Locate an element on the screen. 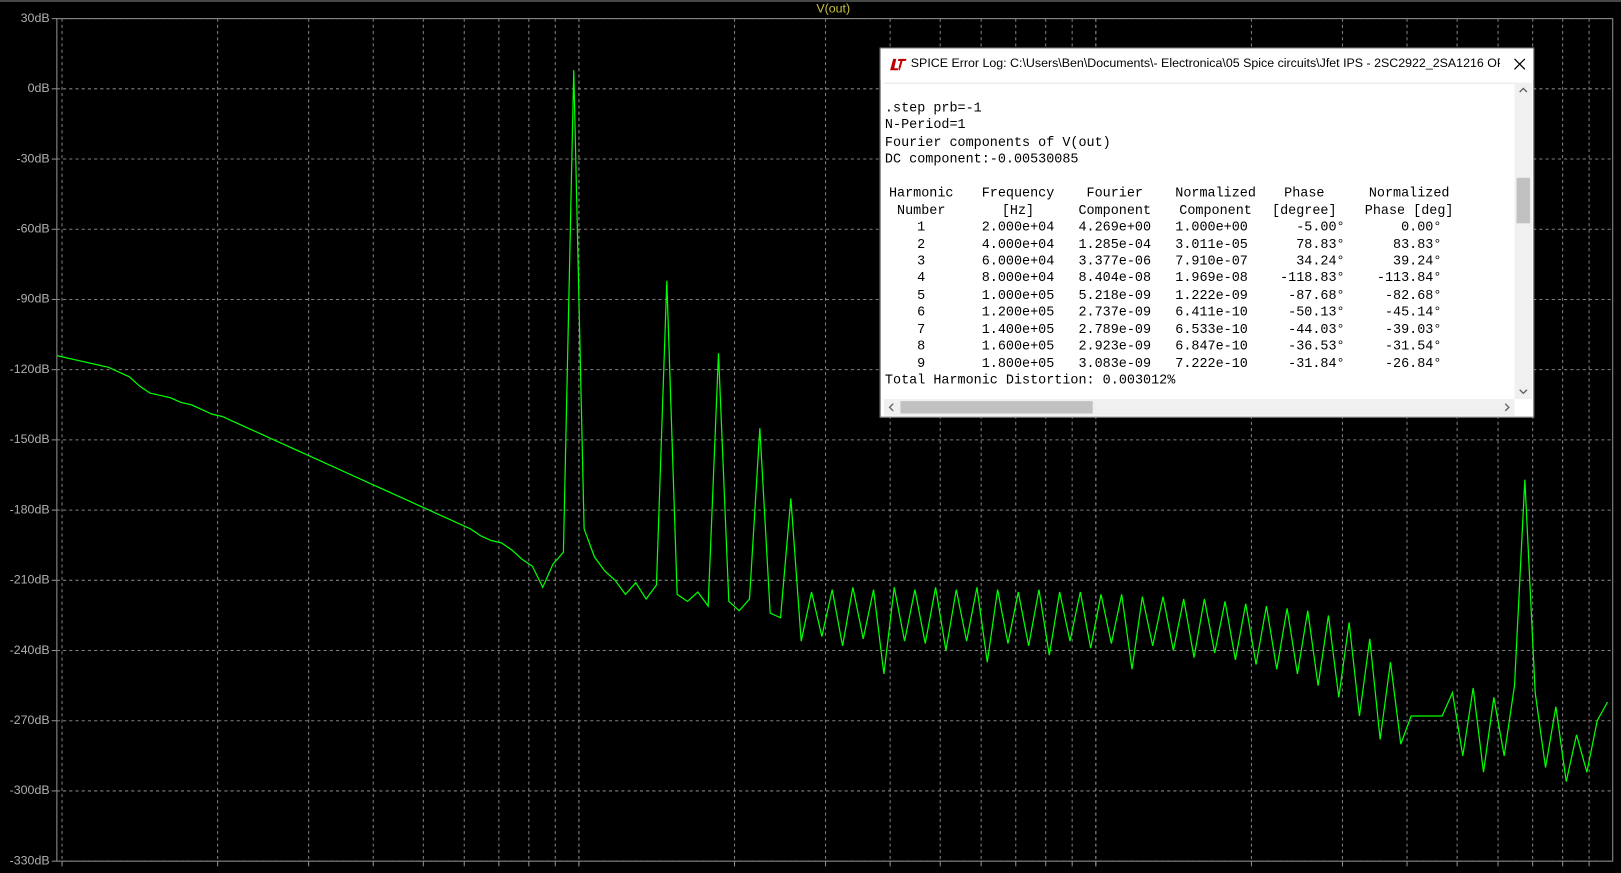 The width and height of the screenshot is (1621, 873). trace-title: V(out) is located at coordinates (833, 9).